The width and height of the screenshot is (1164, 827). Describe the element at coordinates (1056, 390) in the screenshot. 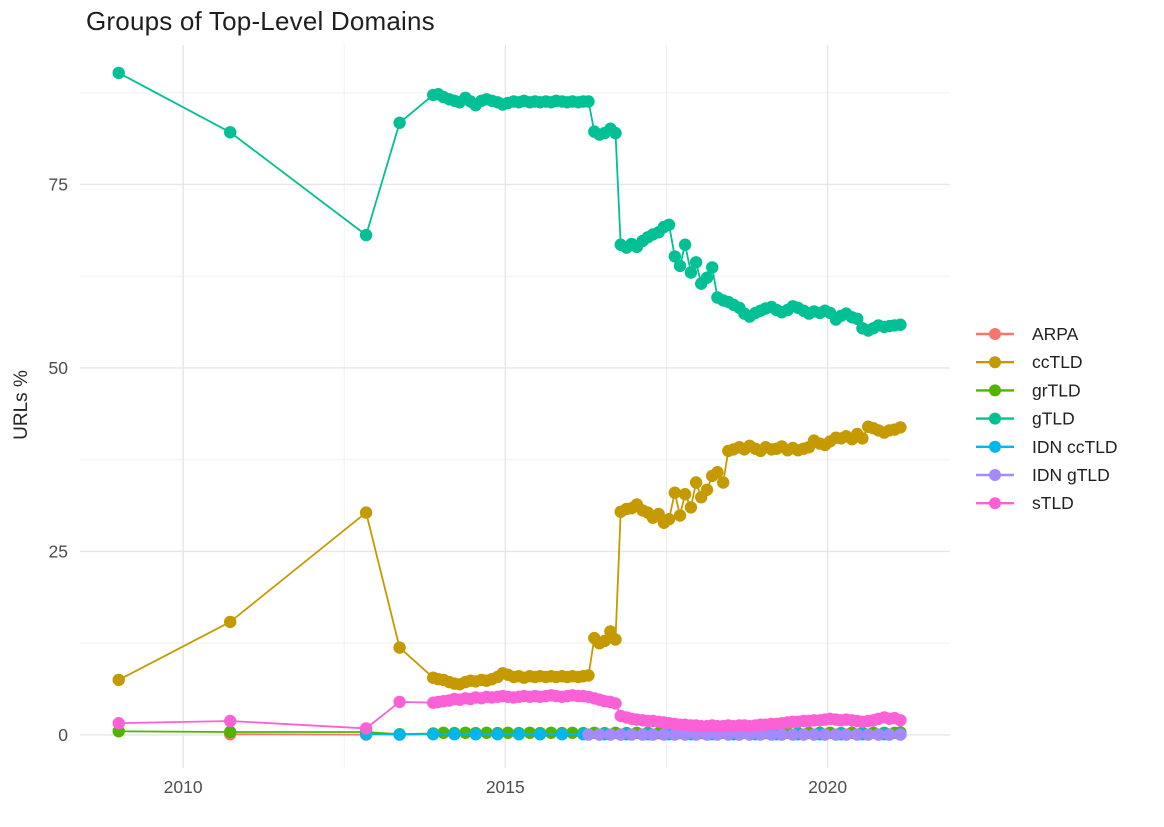

I see `legend-label: grTLD` at that location.